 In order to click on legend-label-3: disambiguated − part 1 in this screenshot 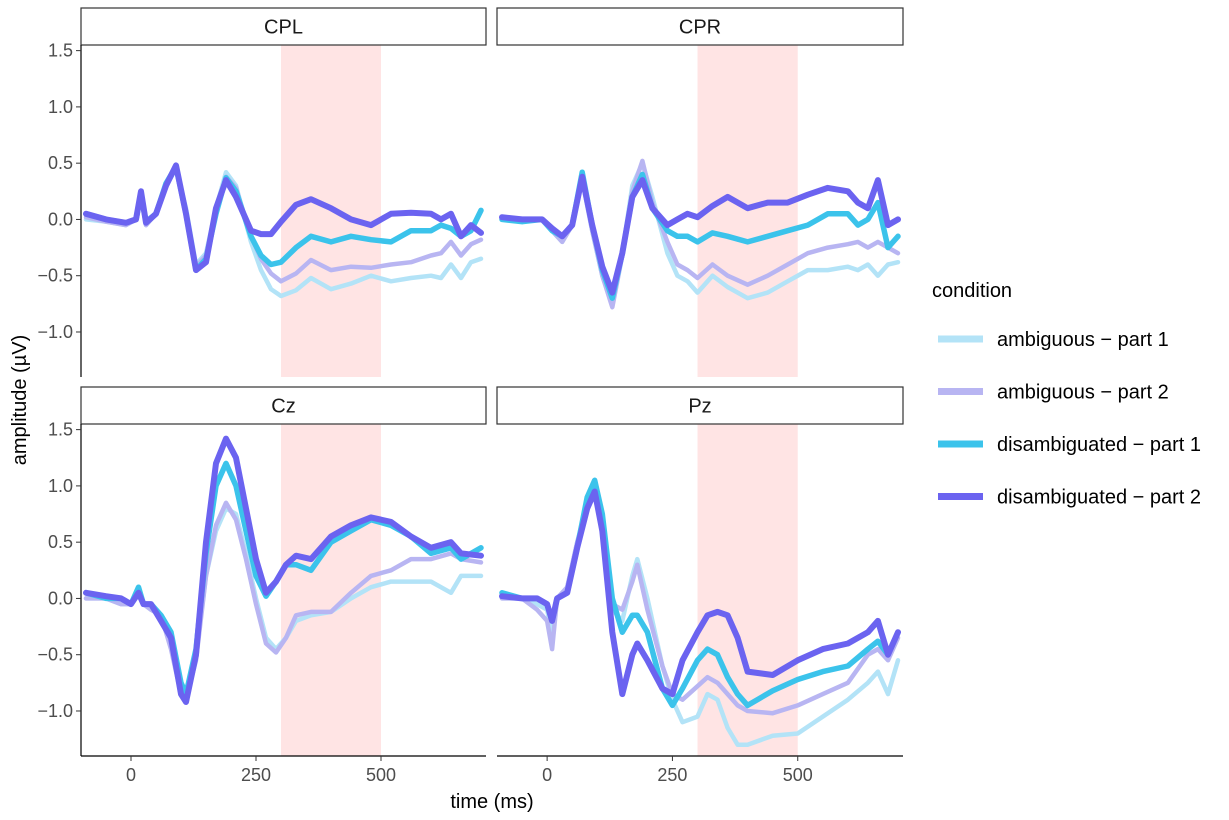, I will do `click(1099, 445)`.